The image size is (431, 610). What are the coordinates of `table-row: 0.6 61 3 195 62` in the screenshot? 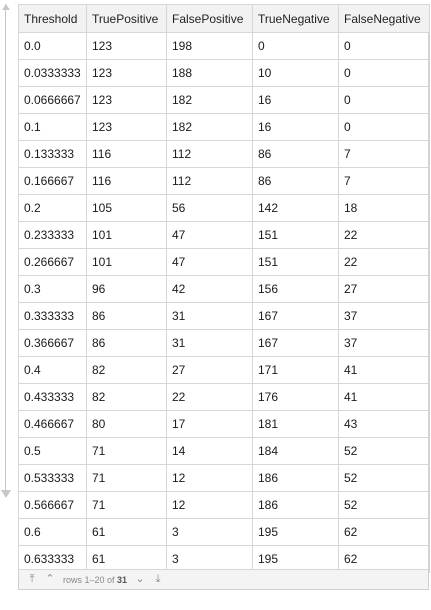 It's located at (224, 532).